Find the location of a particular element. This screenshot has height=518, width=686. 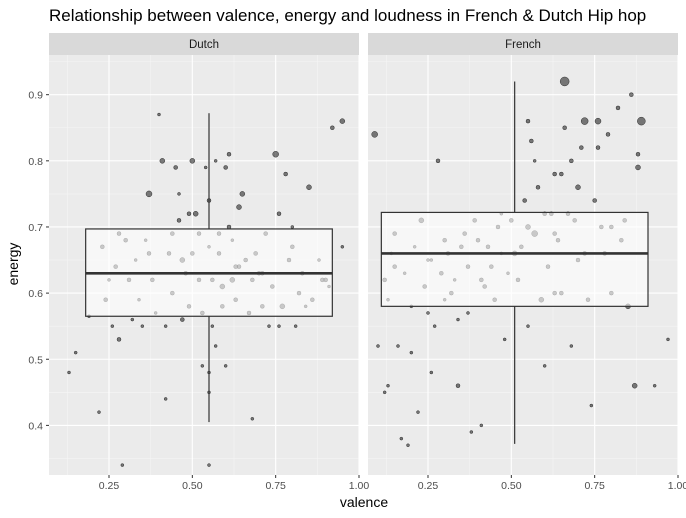

y-tick-label: 0.5 is located at coordinates (35, 360).